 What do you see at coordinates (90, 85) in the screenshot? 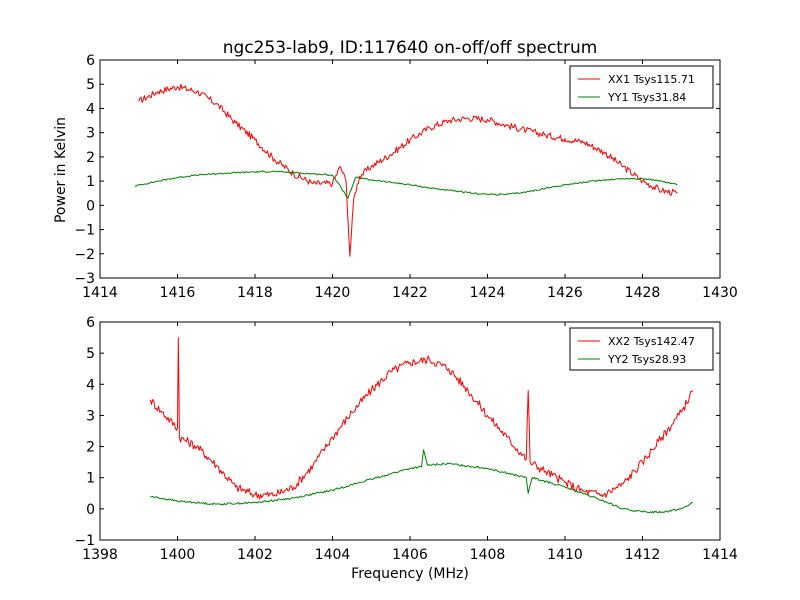
I see `top-y-tick-label: 5` at bounding box center [90, 85].